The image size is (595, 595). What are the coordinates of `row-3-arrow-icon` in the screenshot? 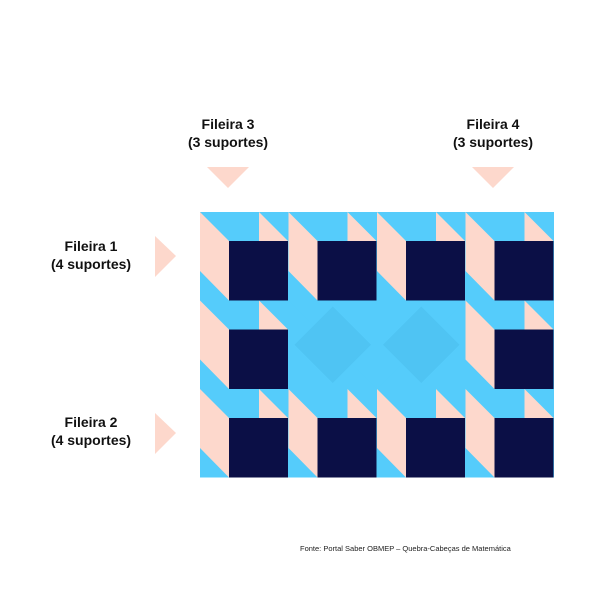 It's located at (228, 177).